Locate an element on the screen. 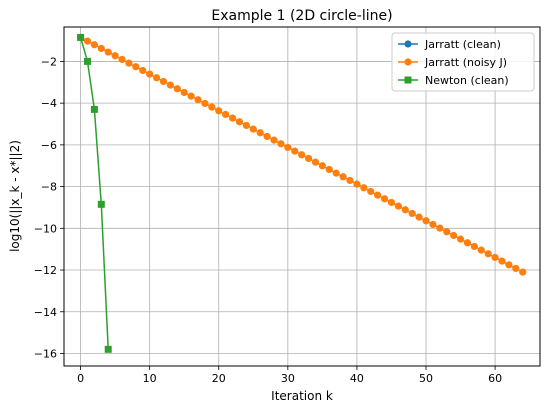 The height and width of the screenshot is (405, 550). y-tick-label: −4 is located at coordinates (49, 103).